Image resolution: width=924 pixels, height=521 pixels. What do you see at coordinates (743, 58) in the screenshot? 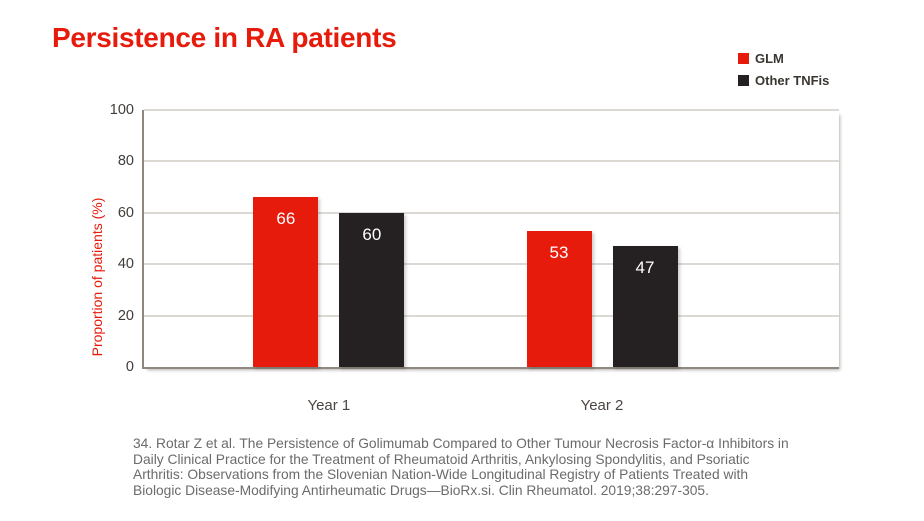
I see `legend-swatch-glm` at bounding box center [743, 58].